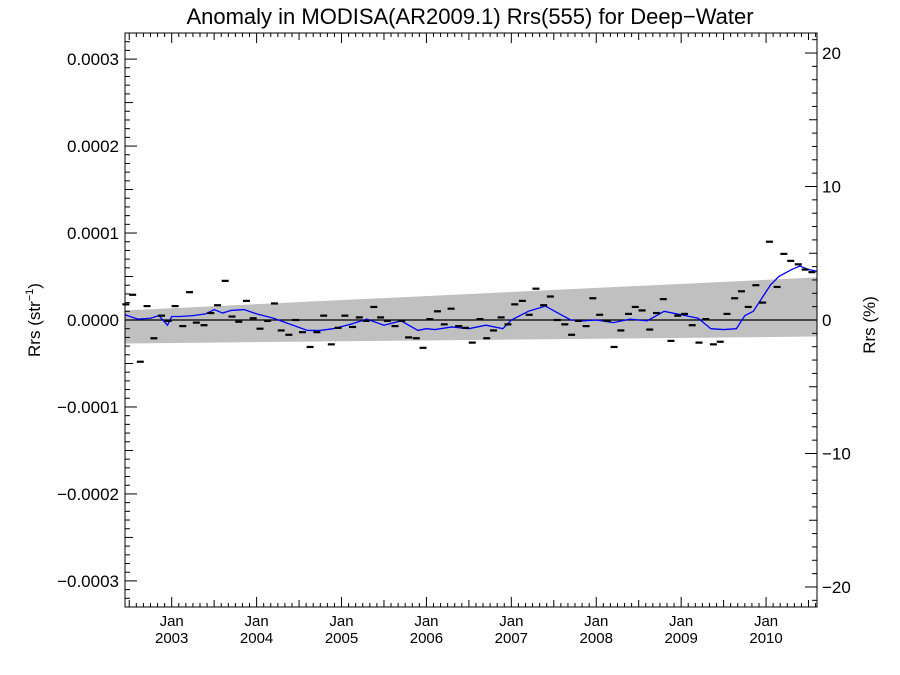  Describe the element at coordinates (34, 329) in the screenshot. I see `y-axis-left-label-main: Rrs (str` at that location.